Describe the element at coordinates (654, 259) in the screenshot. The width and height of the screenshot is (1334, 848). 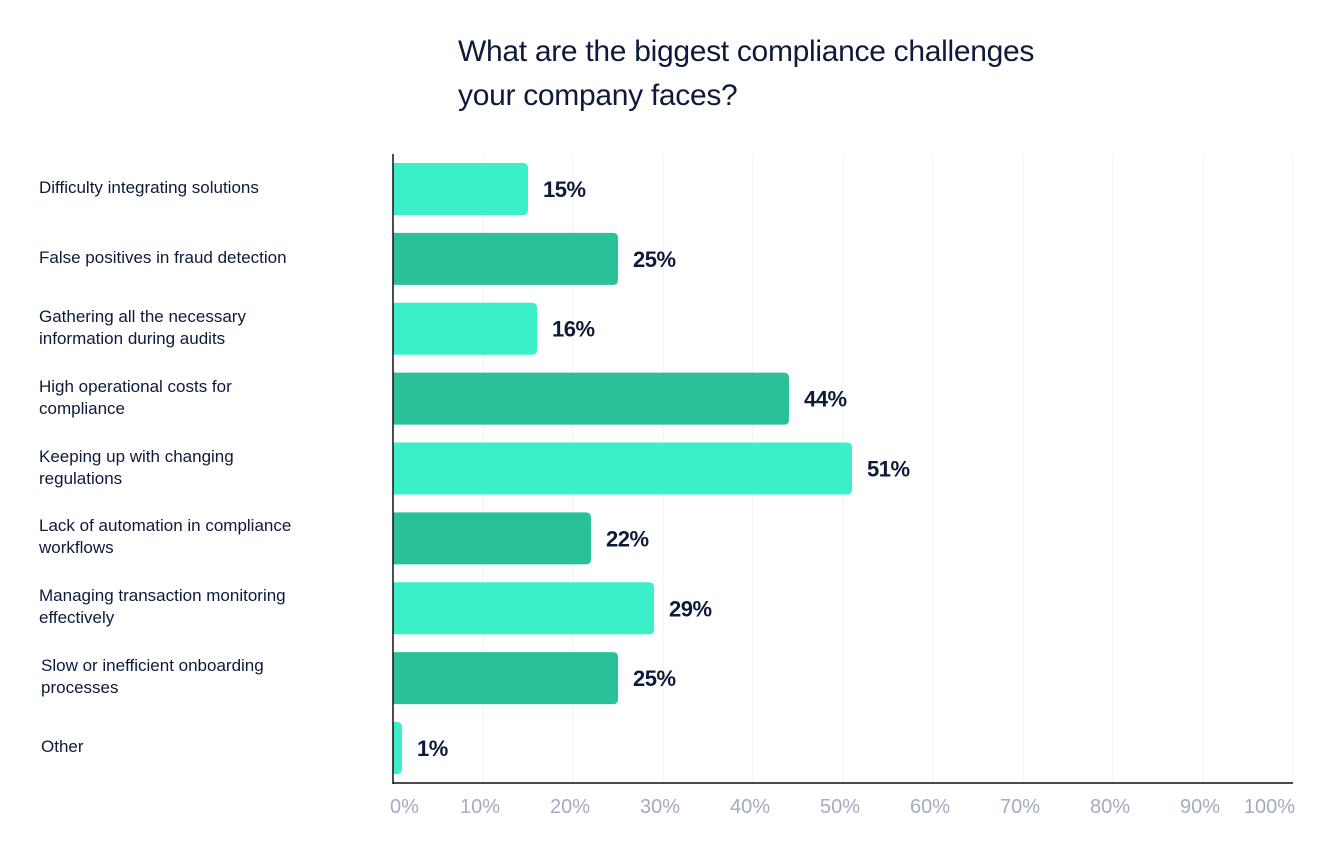
I see `value-label-1: 25%` at that location.